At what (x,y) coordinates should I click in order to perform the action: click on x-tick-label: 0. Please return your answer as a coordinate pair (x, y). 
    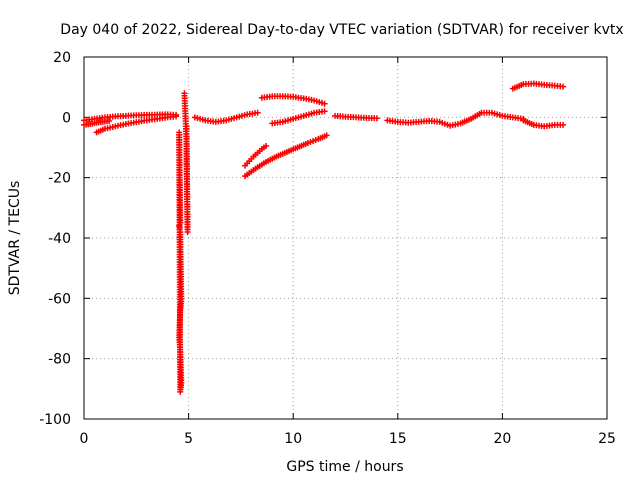
    Looking at the image, I should click on (84, 439).